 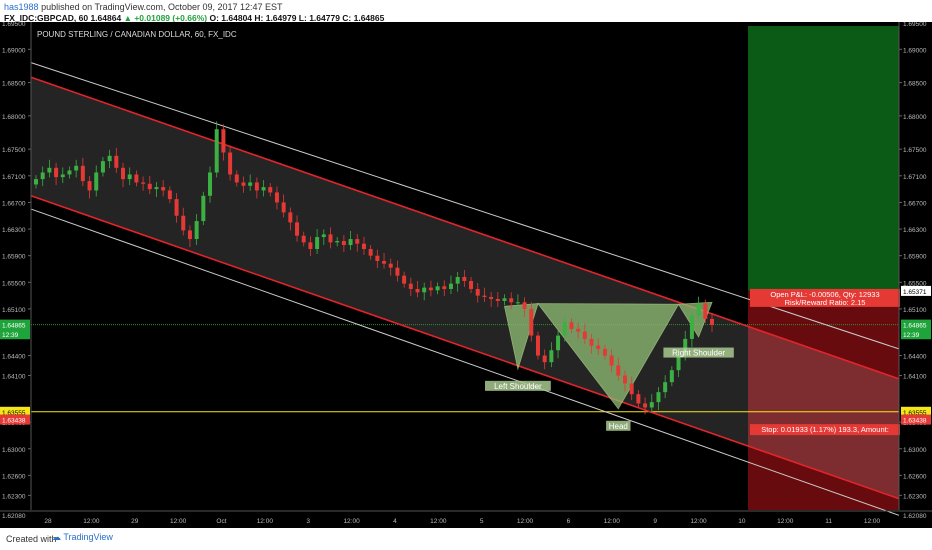 I want to click on left-badge-label: 12:39, so click(x=10, y=335).